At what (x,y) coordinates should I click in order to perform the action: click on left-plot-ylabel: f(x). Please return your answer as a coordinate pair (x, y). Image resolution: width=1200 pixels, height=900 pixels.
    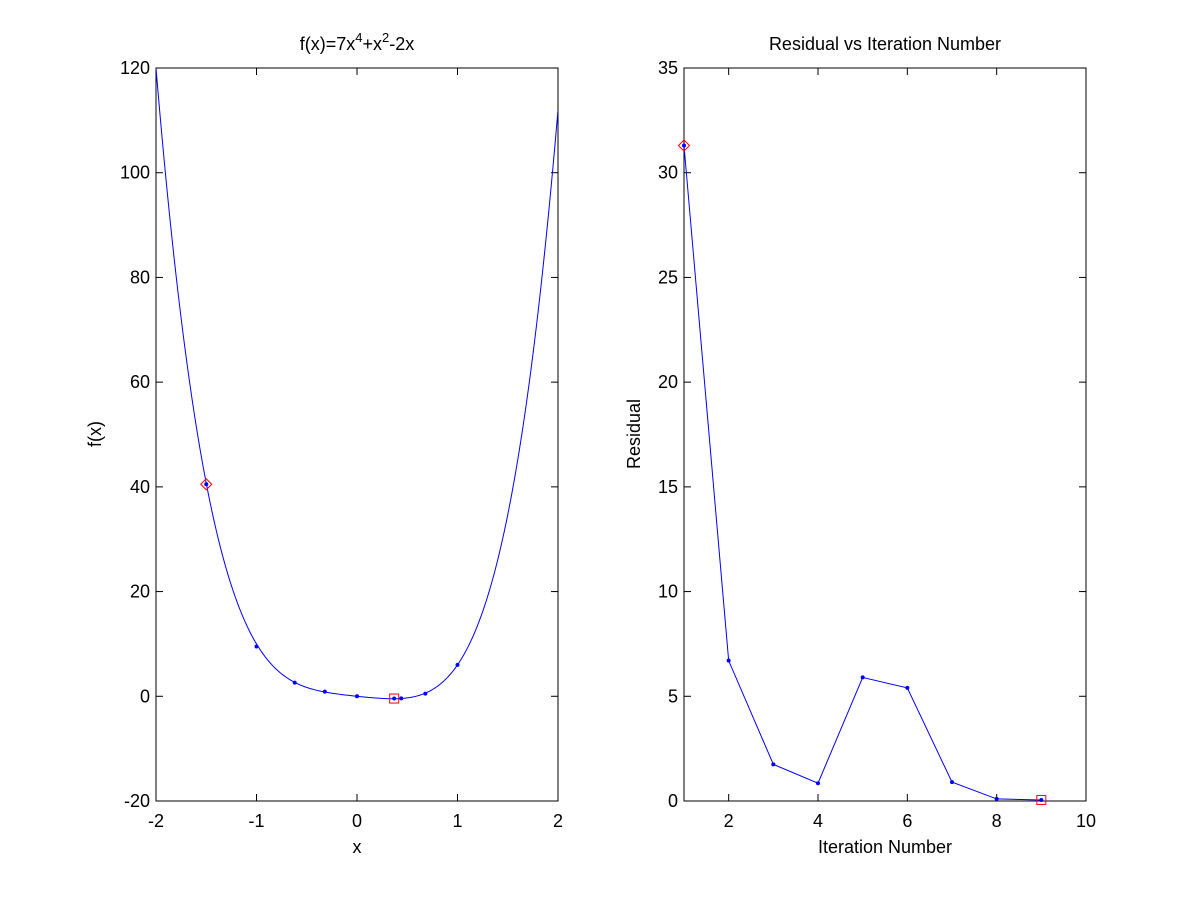
    Looking at the image, I should click on (95, 434).